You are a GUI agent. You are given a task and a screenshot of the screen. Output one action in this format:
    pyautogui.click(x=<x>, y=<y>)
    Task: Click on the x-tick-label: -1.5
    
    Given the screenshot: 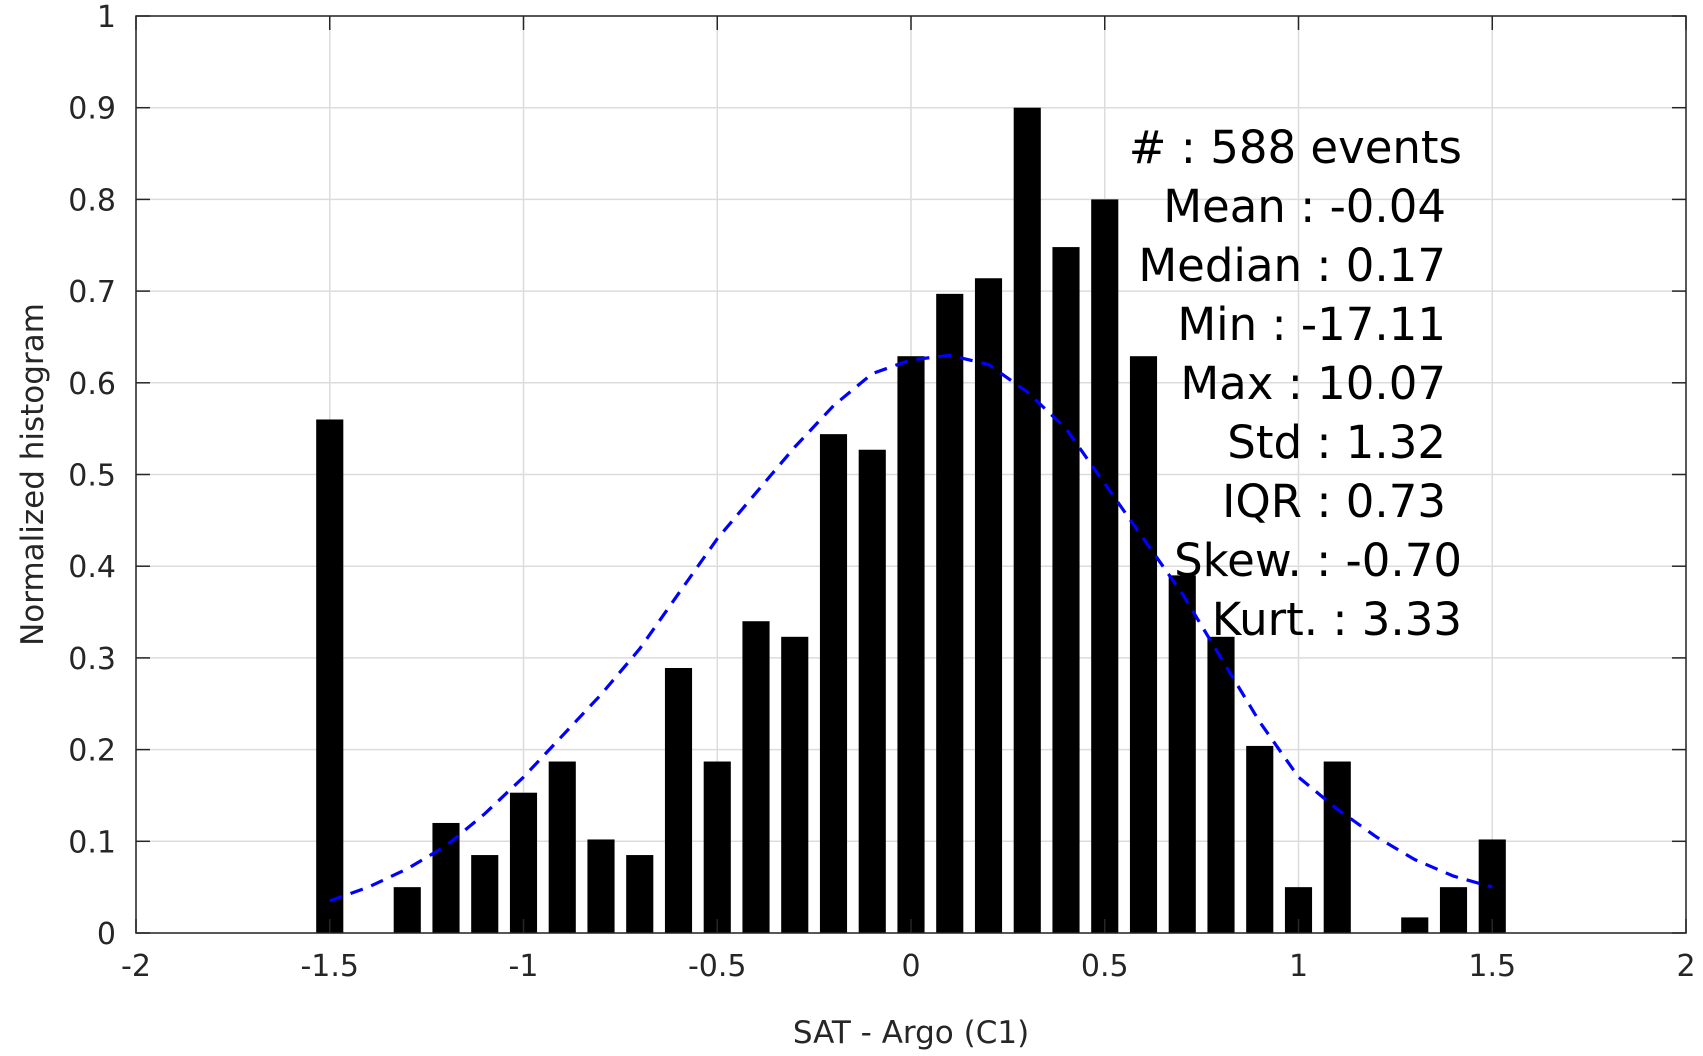 What is the action you would take?
    pyautogui.click(x=329, y=966)
    